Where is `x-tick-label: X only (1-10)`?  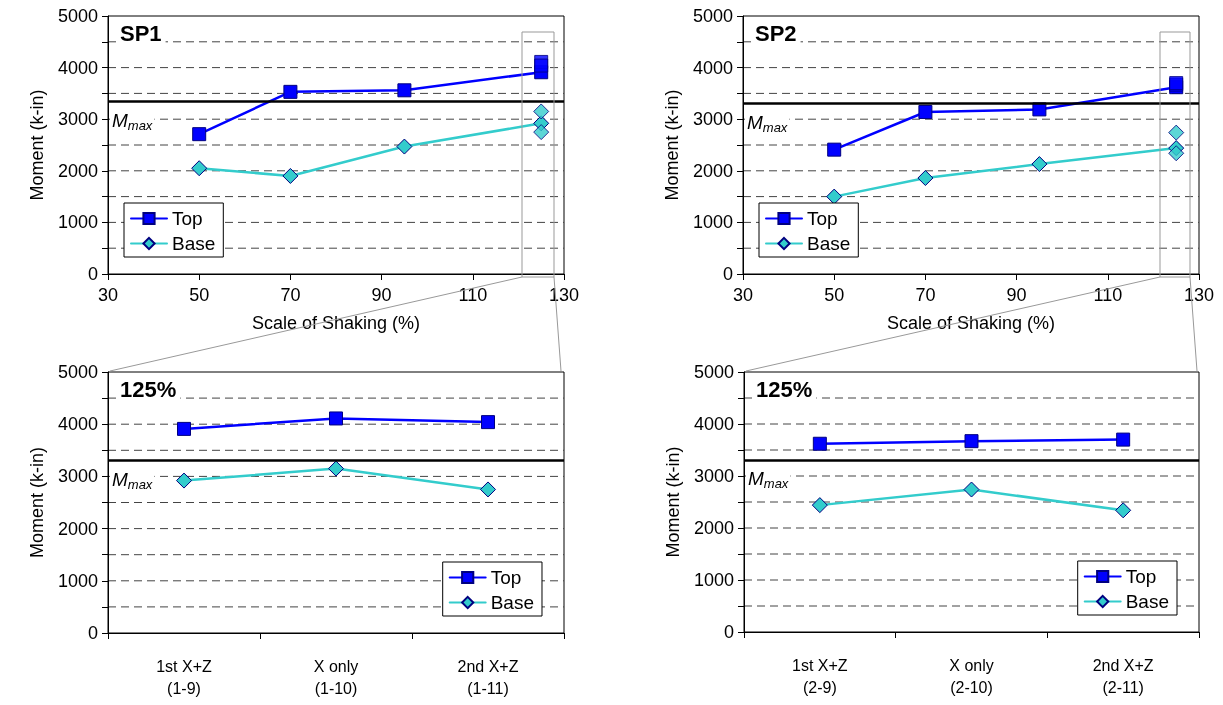 x-tick-label: X only (1-10) is located at coordinates (336, 677).